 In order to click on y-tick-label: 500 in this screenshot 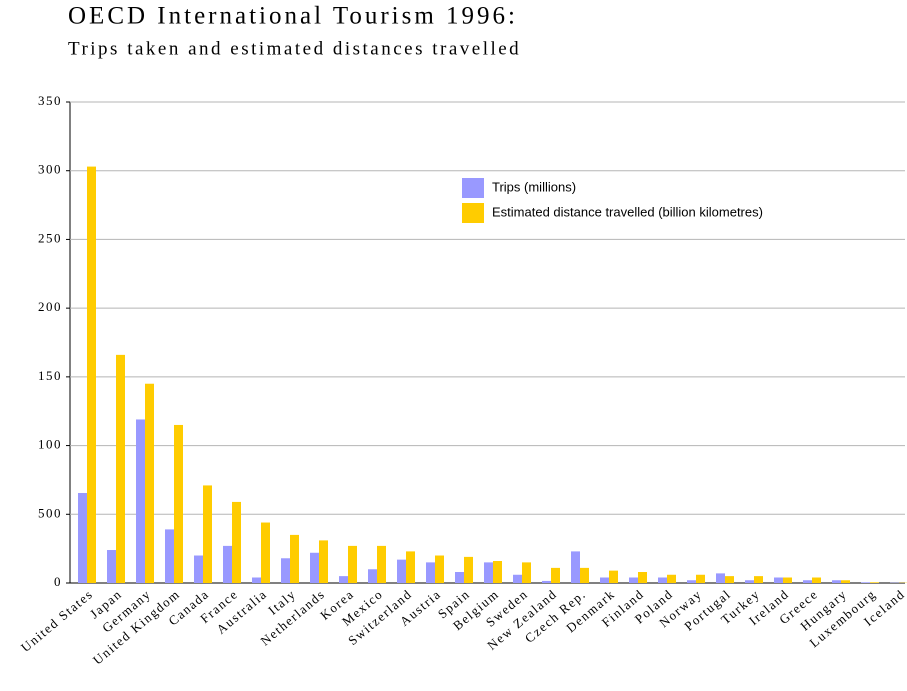, I will do `click(50, 512)`.